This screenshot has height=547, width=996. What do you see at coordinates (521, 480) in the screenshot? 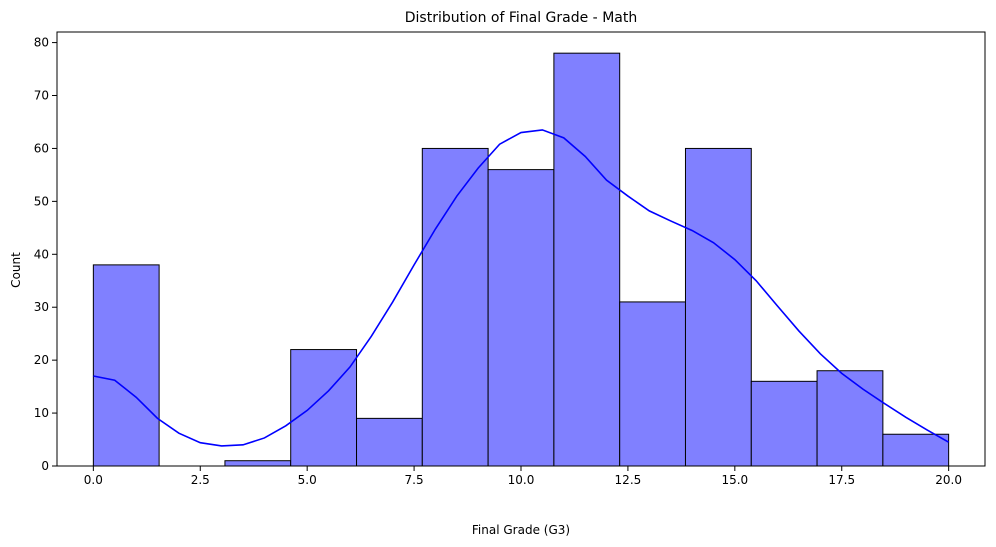
I see `x-tick-label-4: 10.0` at bounding box center [521, 480].